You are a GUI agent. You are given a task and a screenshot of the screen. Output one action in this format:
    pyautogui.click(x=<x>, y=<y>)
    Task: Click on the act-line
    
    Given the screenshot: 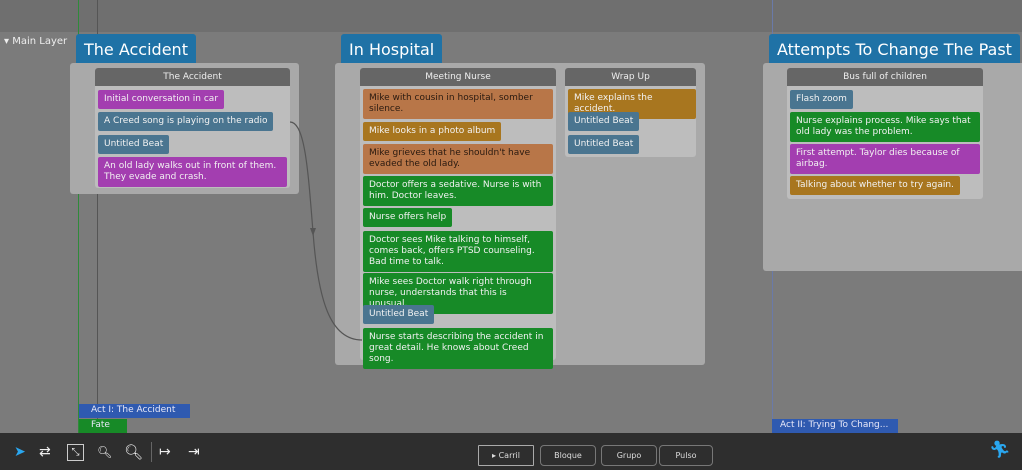 What is the action you would take?
    pyautogui.click(x=78, y=216)
    